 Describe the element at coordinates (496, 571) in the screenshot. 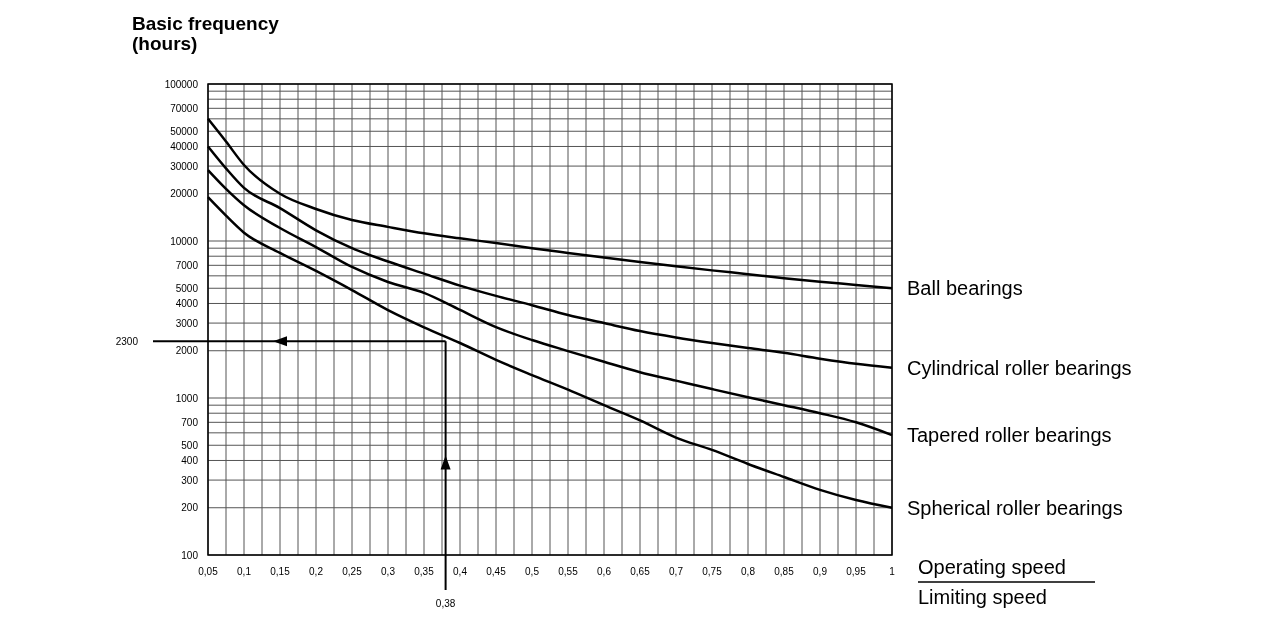

I see `x-tick-label: 0,45` at that location.